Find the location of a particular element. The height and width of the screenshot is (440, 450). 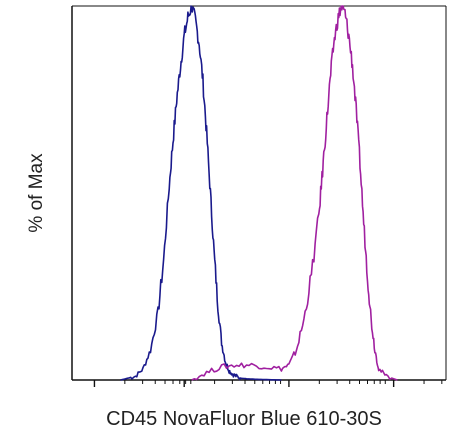

x-axis-label: CD45 NovaFluor Blue 610-30S is located at coordinates (244, 419).